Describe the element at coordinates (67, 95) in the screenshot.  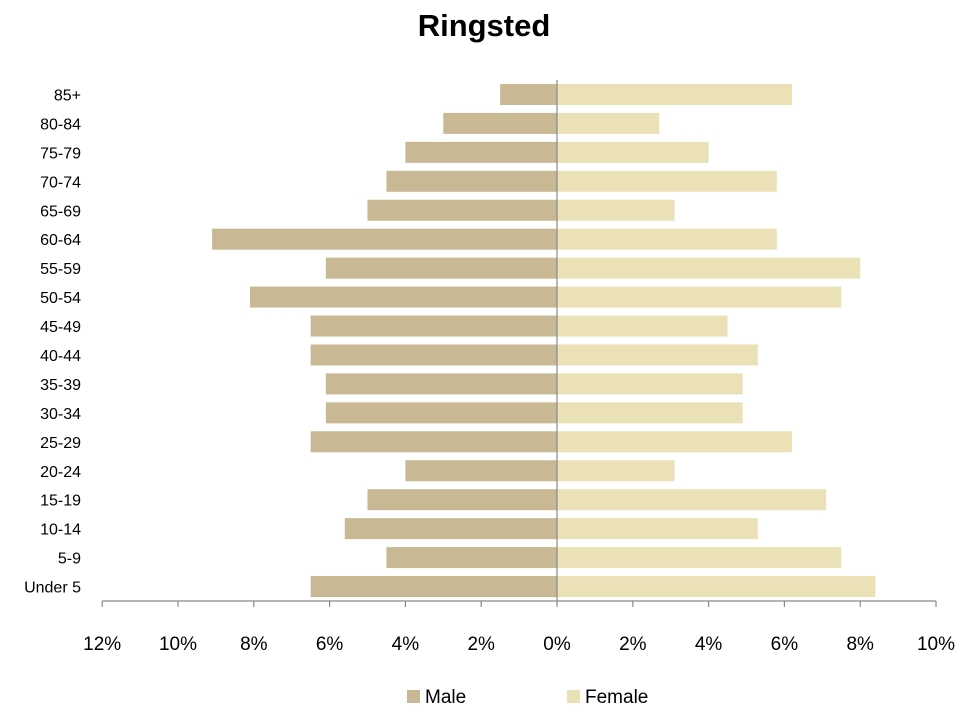
I see `category-label: 85+` at that location.